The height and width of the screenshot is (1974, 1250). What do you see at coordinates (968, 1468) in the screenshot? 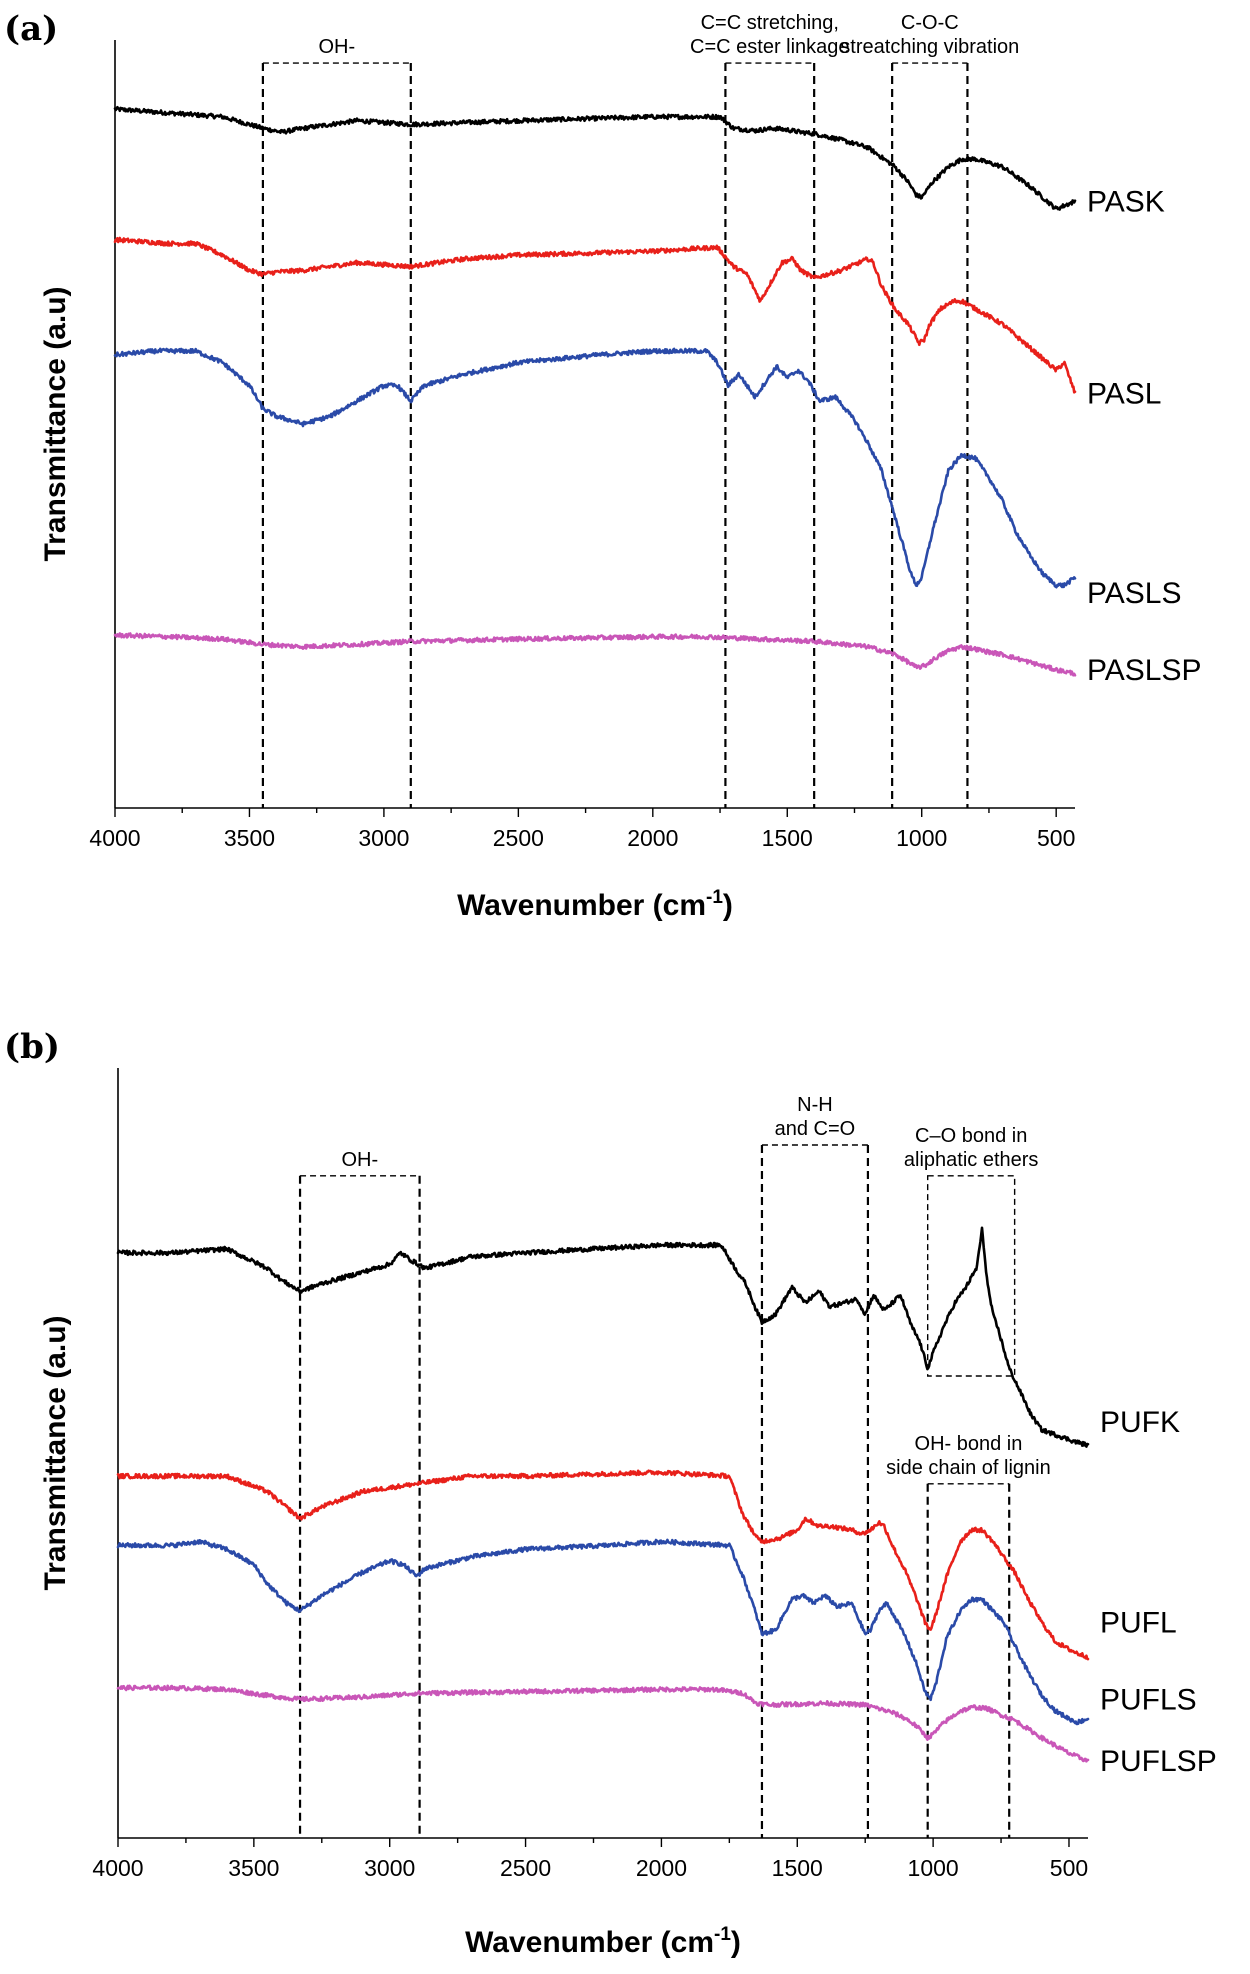
I see `annotation-text: side chain of lignin` at bounding box center [968, 1468].